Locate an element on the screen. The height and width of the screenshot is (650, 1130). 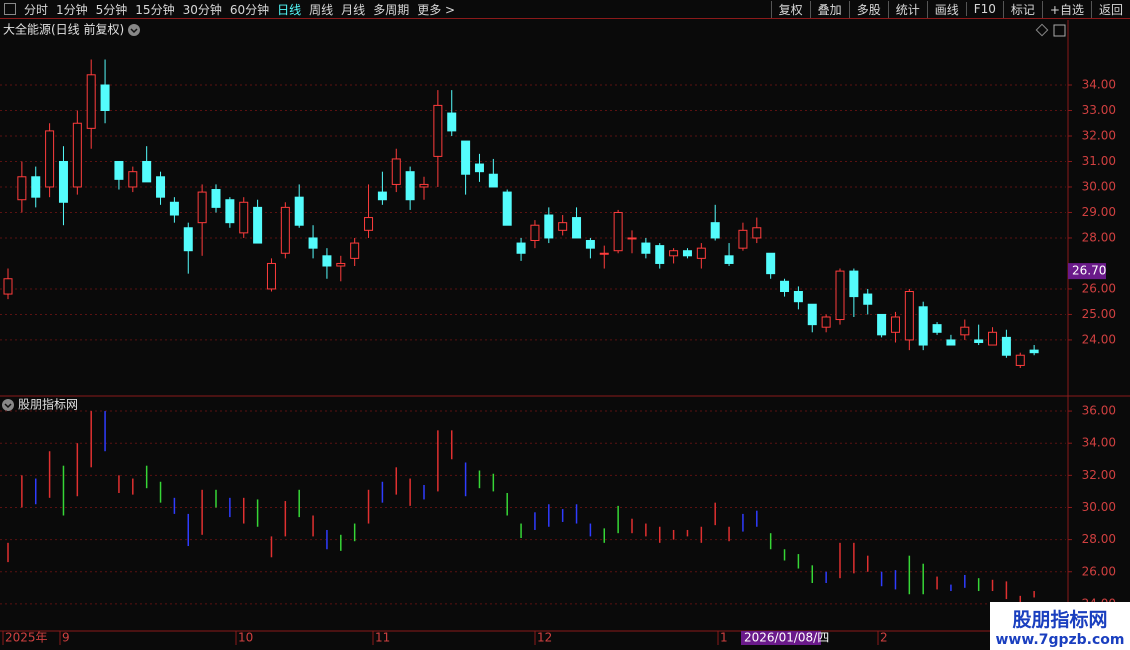
tool-button: 多股 is located at coordinates (868, 9).